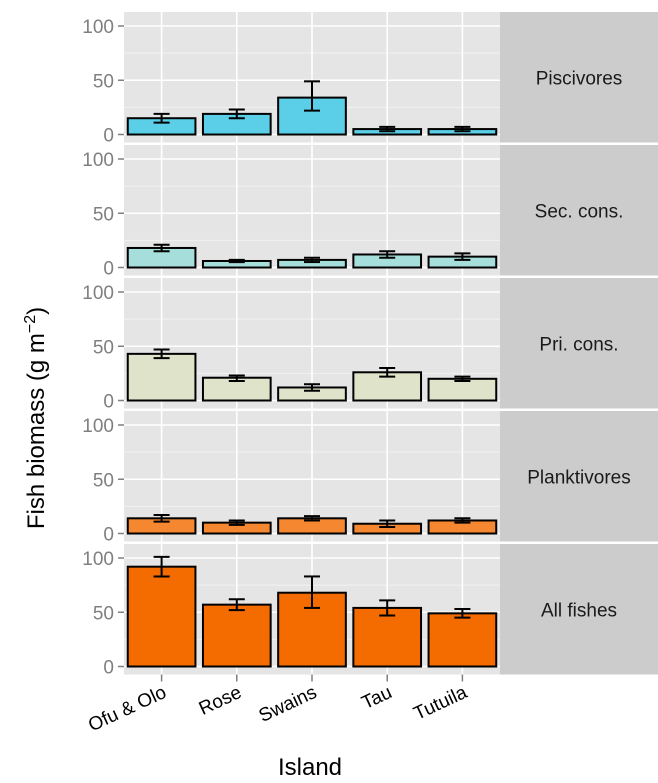 The height and width of the screenshot is (783, 658). Describe the element at coordinates (377, 698) in the screenshot. I see `x-tick-label: Tau` at that location.